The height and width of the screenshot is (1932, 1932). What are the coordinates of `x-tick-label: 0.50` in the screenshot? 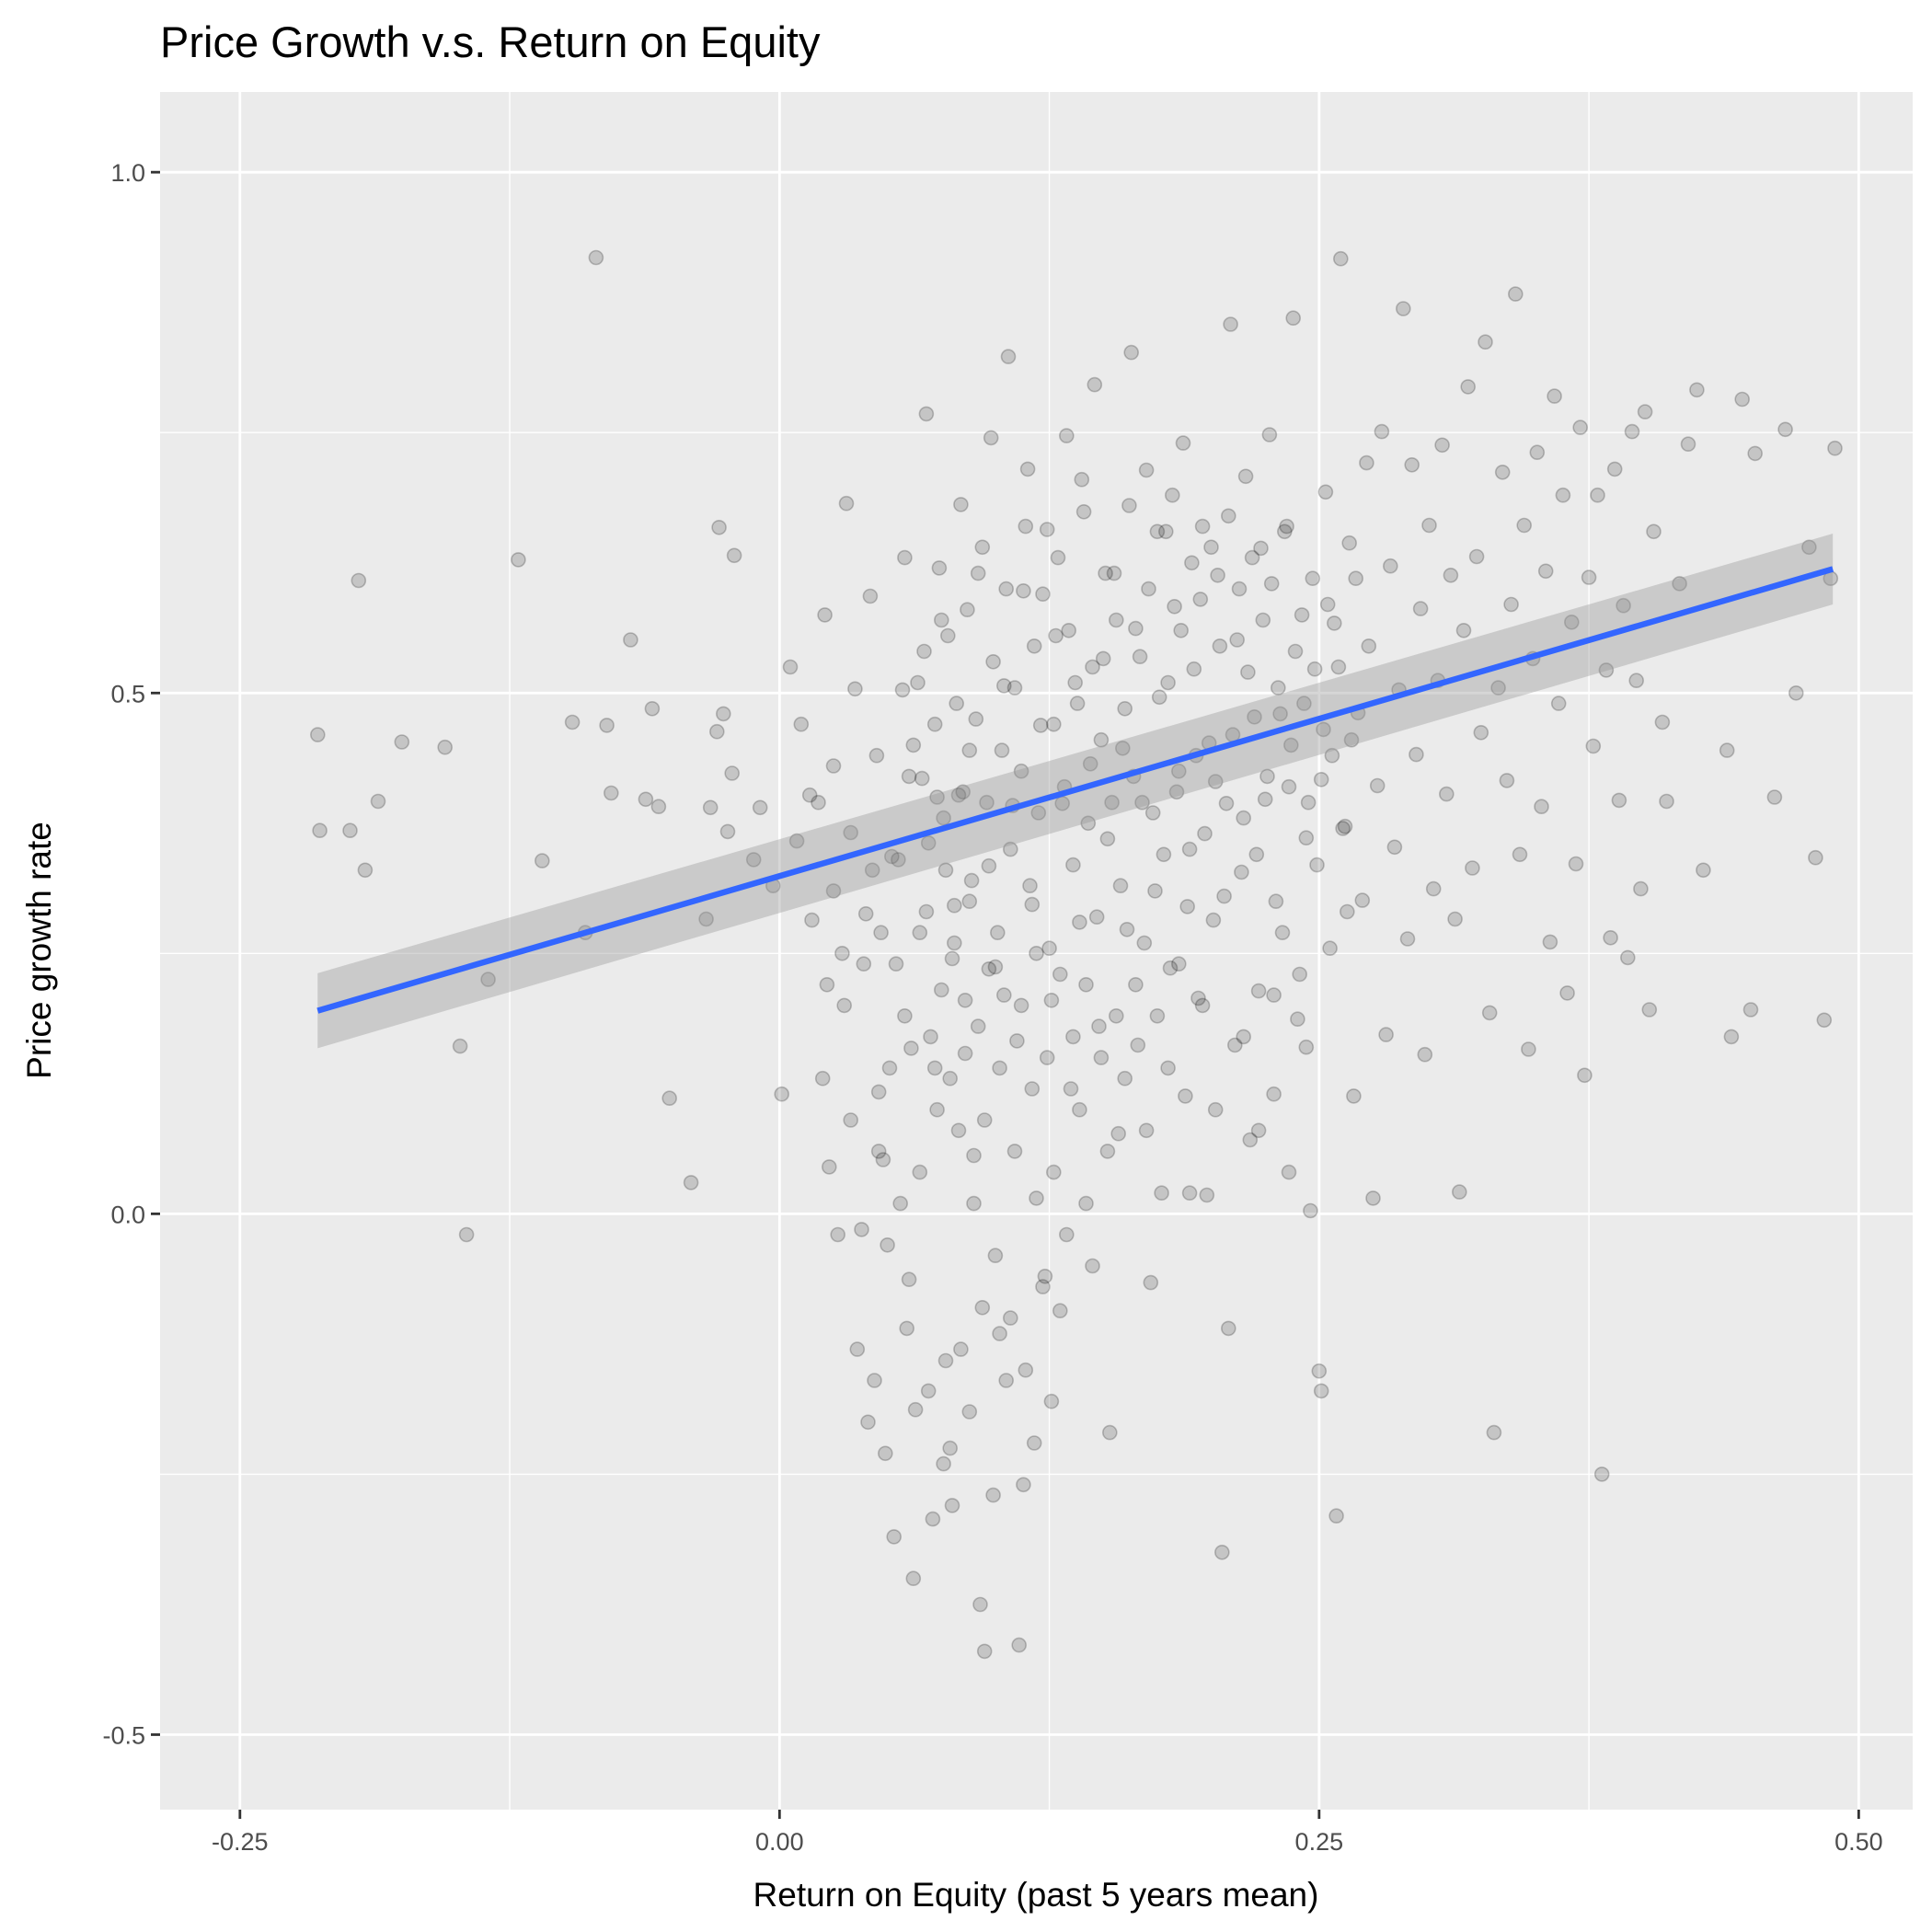 It's located at (1858, 1842).